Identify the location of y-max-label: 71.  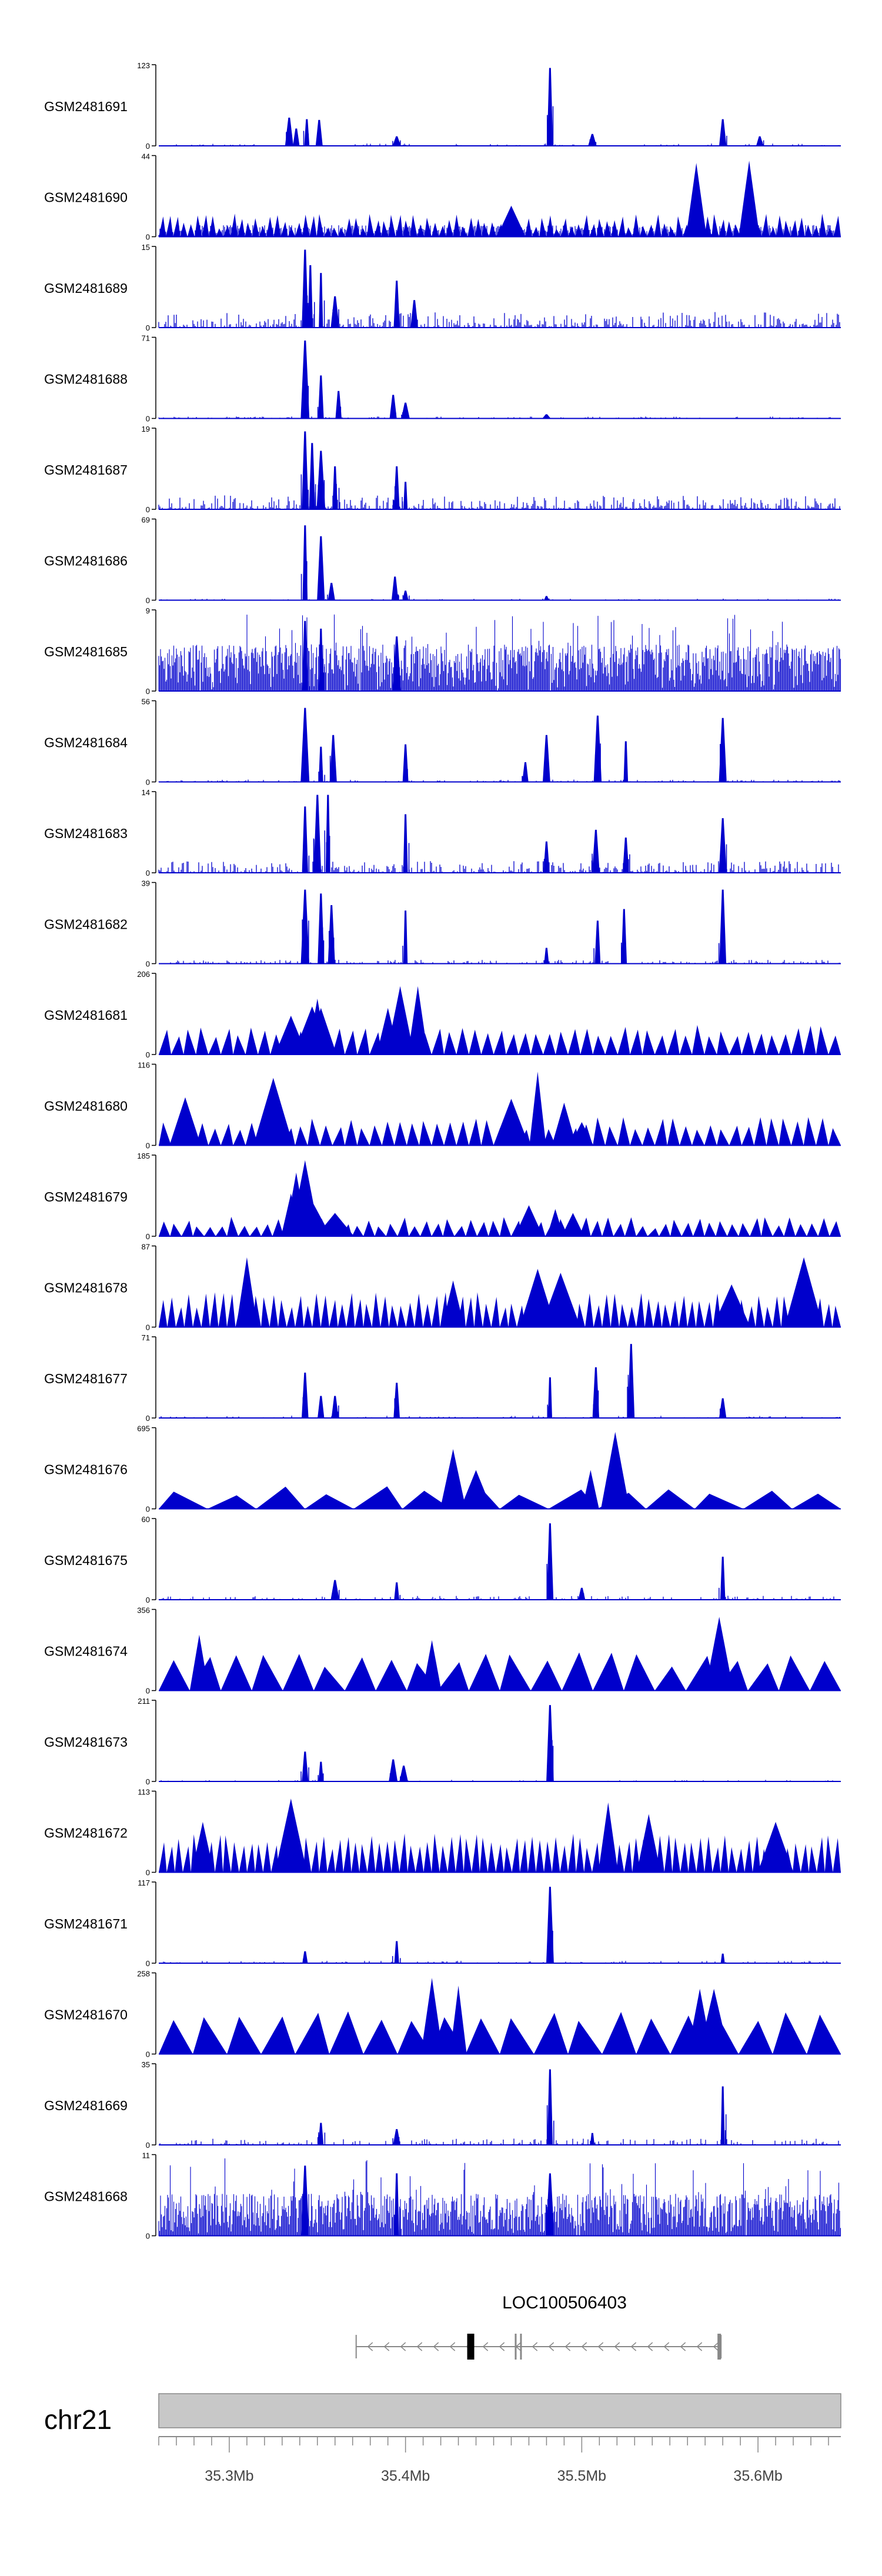
(146, 1337).